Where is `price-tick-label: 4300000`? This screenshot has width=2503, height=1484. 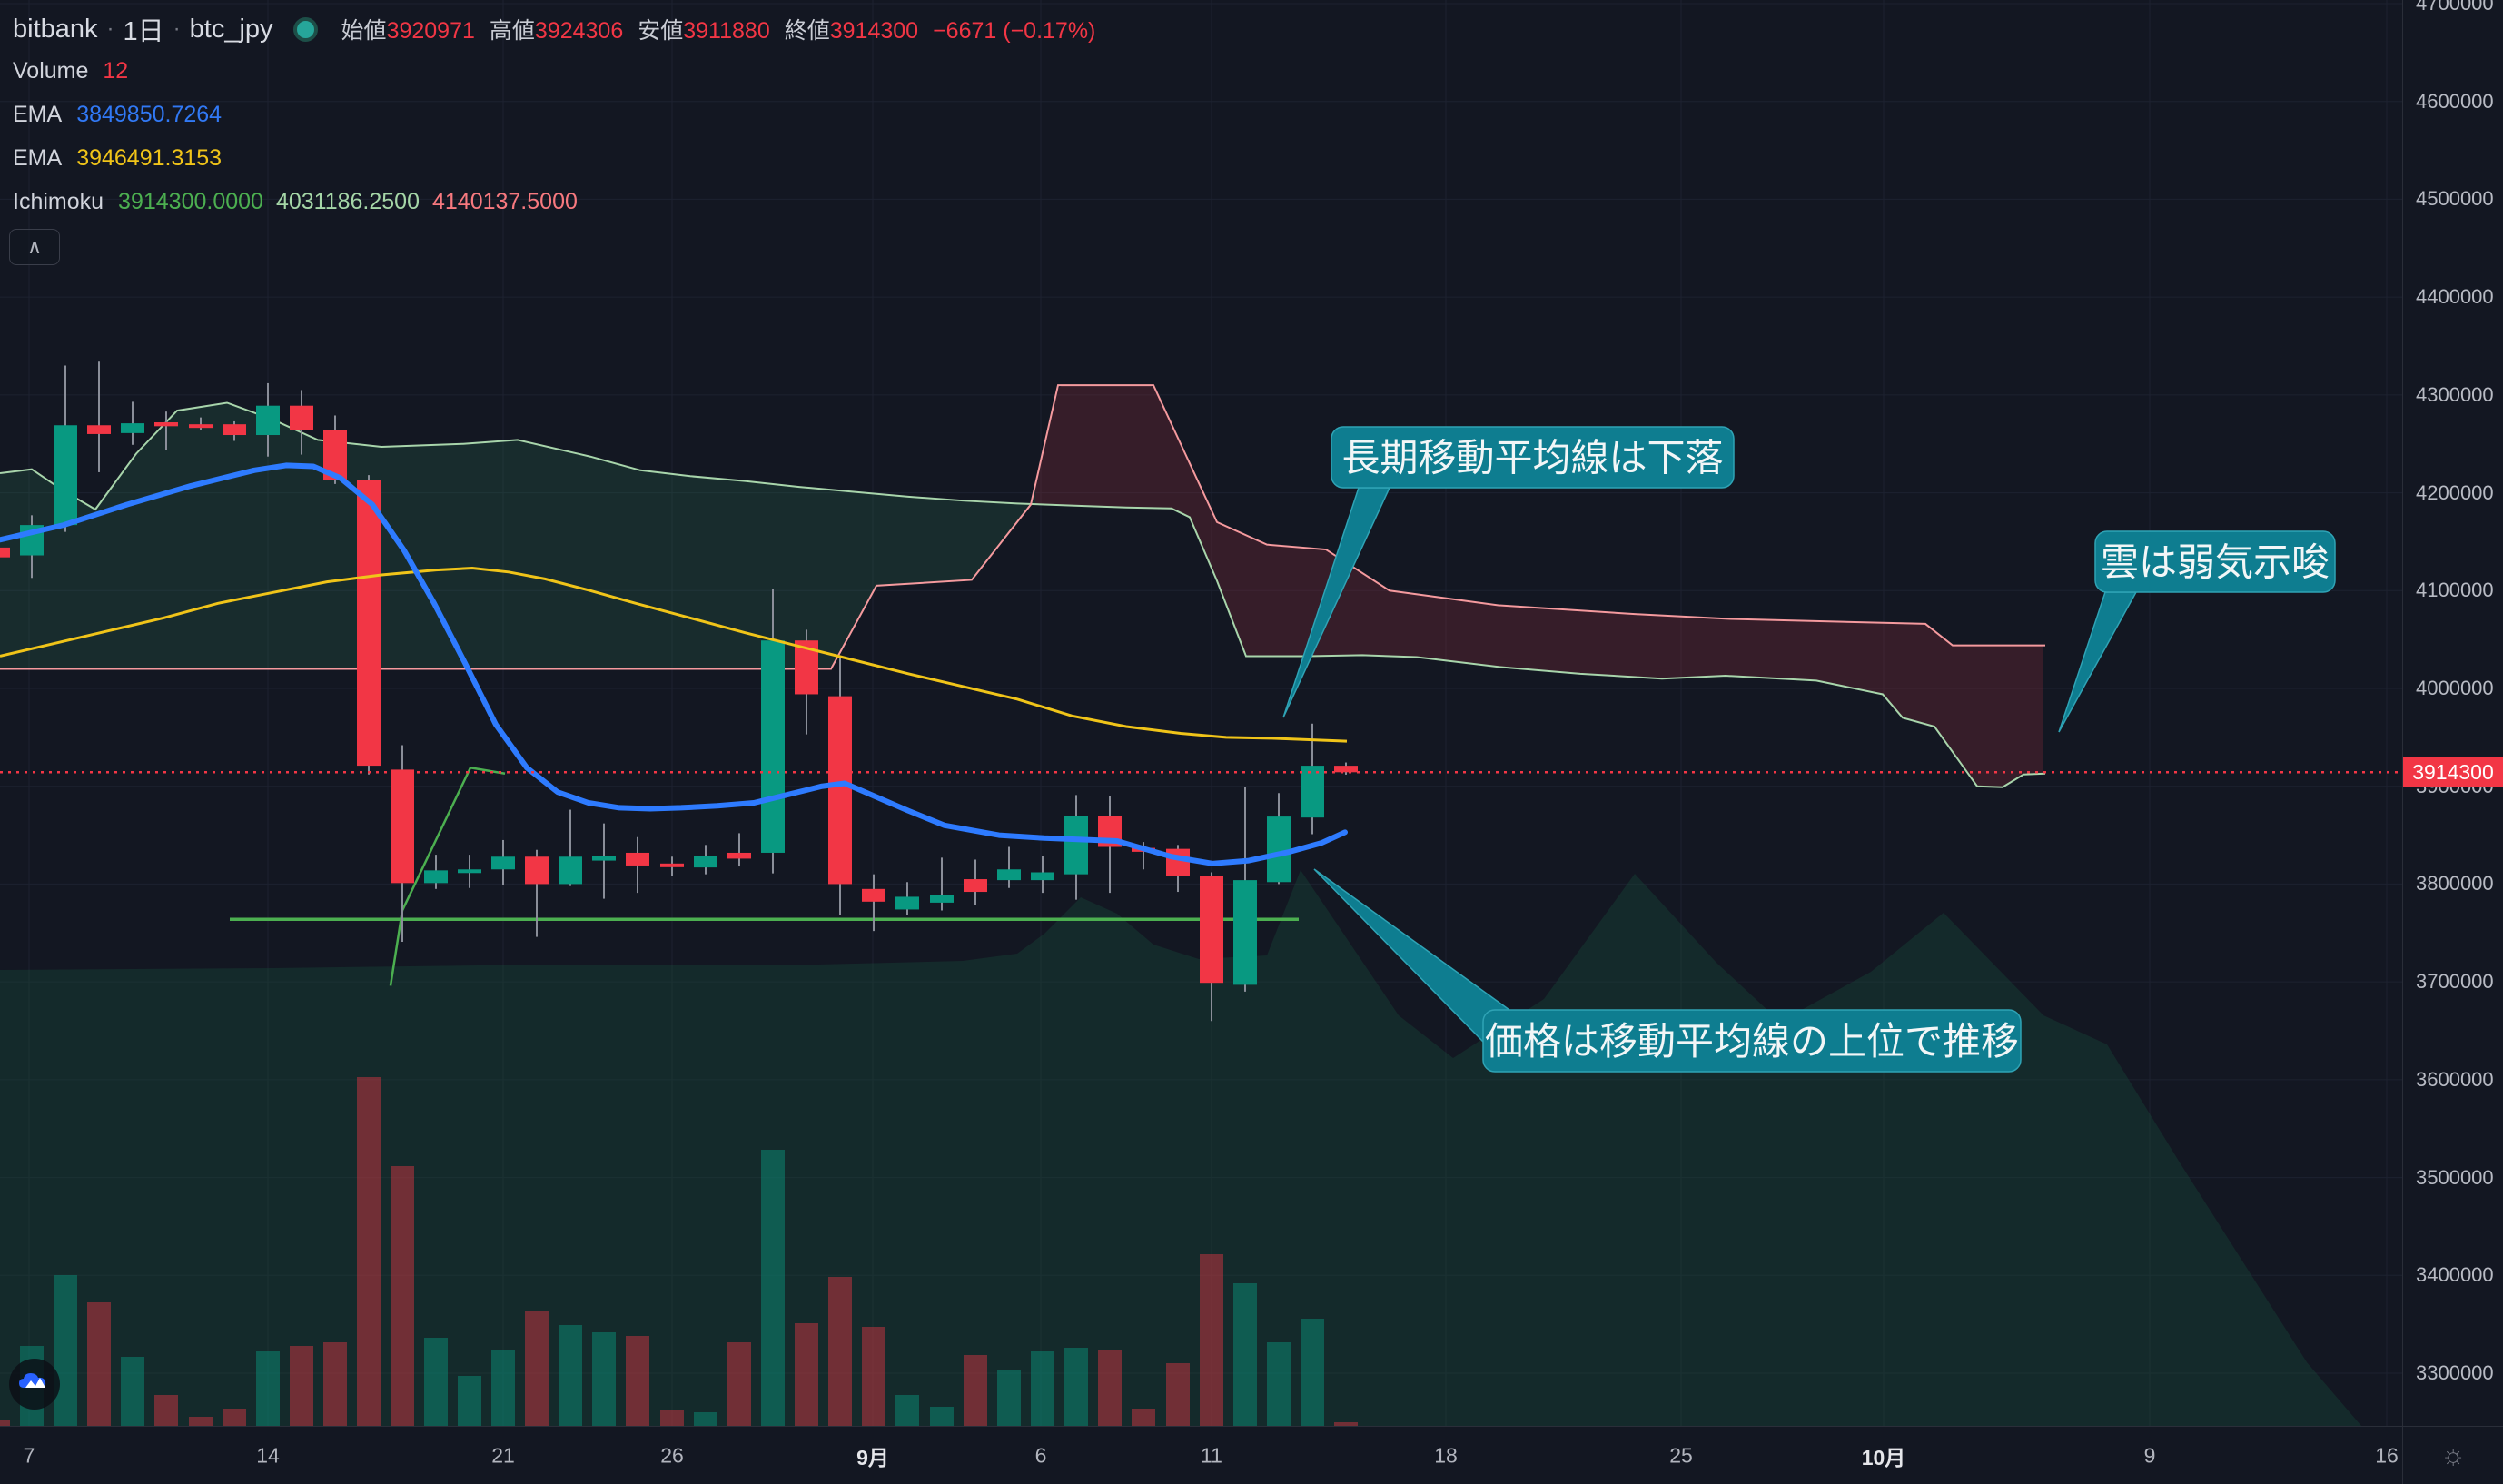
price-tick-label: 4300000 is located at coordinates (2455, 394).